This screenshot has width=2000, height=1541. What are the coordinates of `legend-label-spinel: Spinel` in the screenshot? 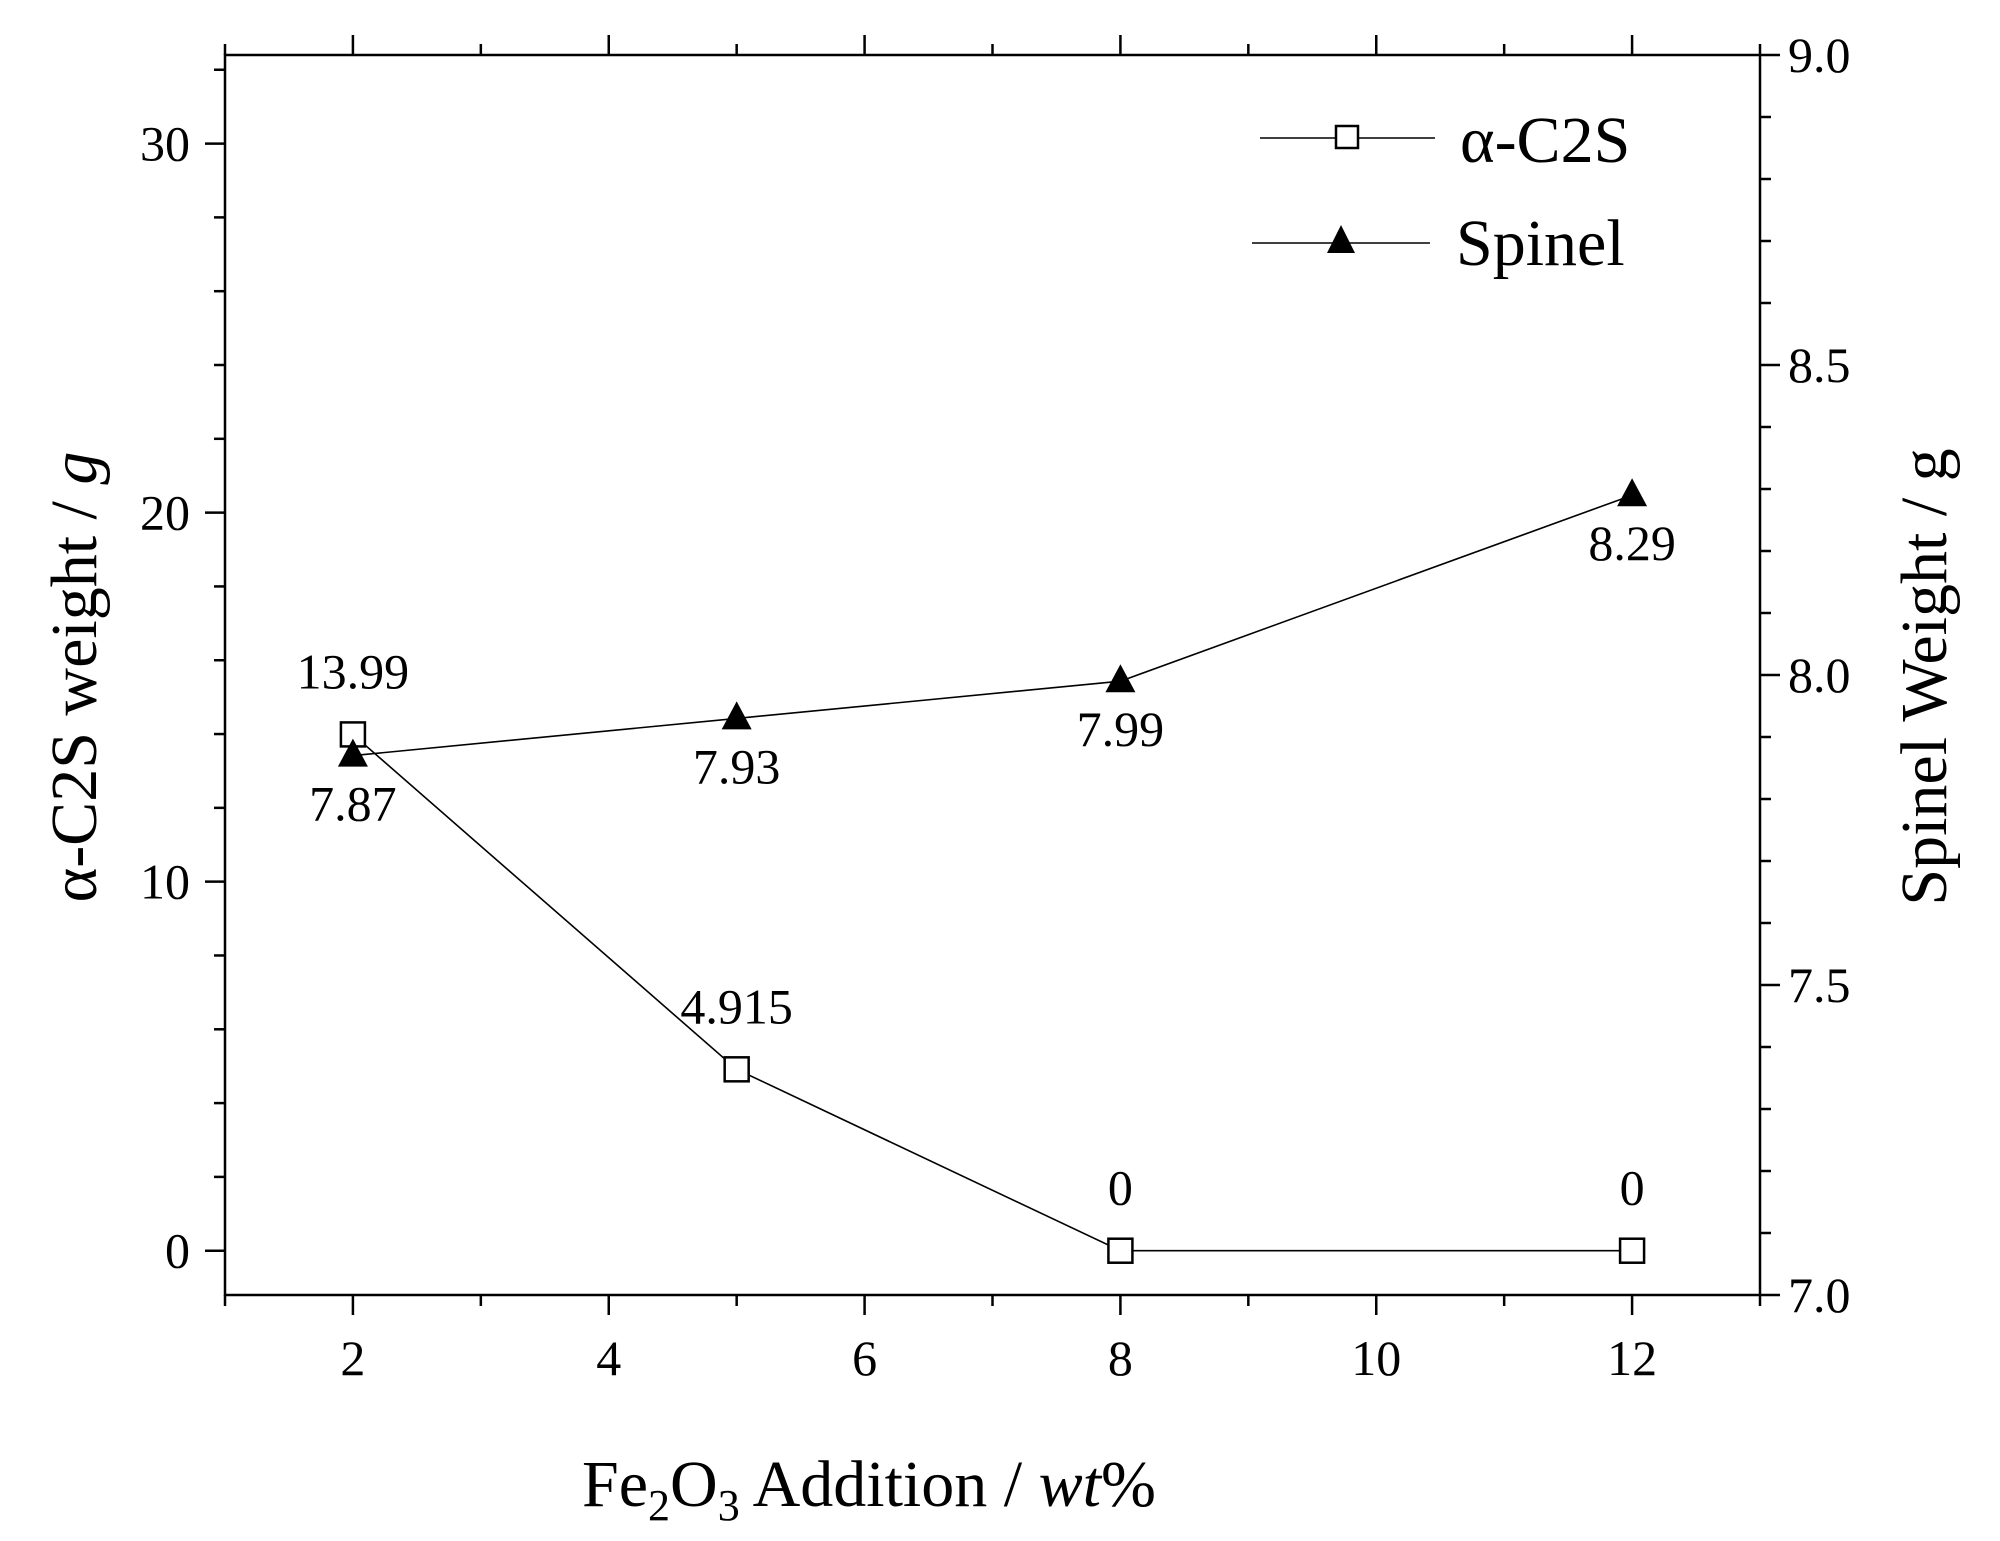 It's located at (1540, 243).